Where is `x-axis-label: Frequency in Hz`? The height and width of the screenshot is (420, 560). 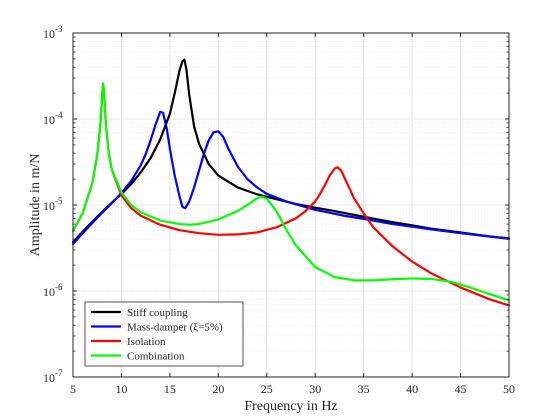 x-axis-label: Frequency in Hz is located at coordinates (290, 406).